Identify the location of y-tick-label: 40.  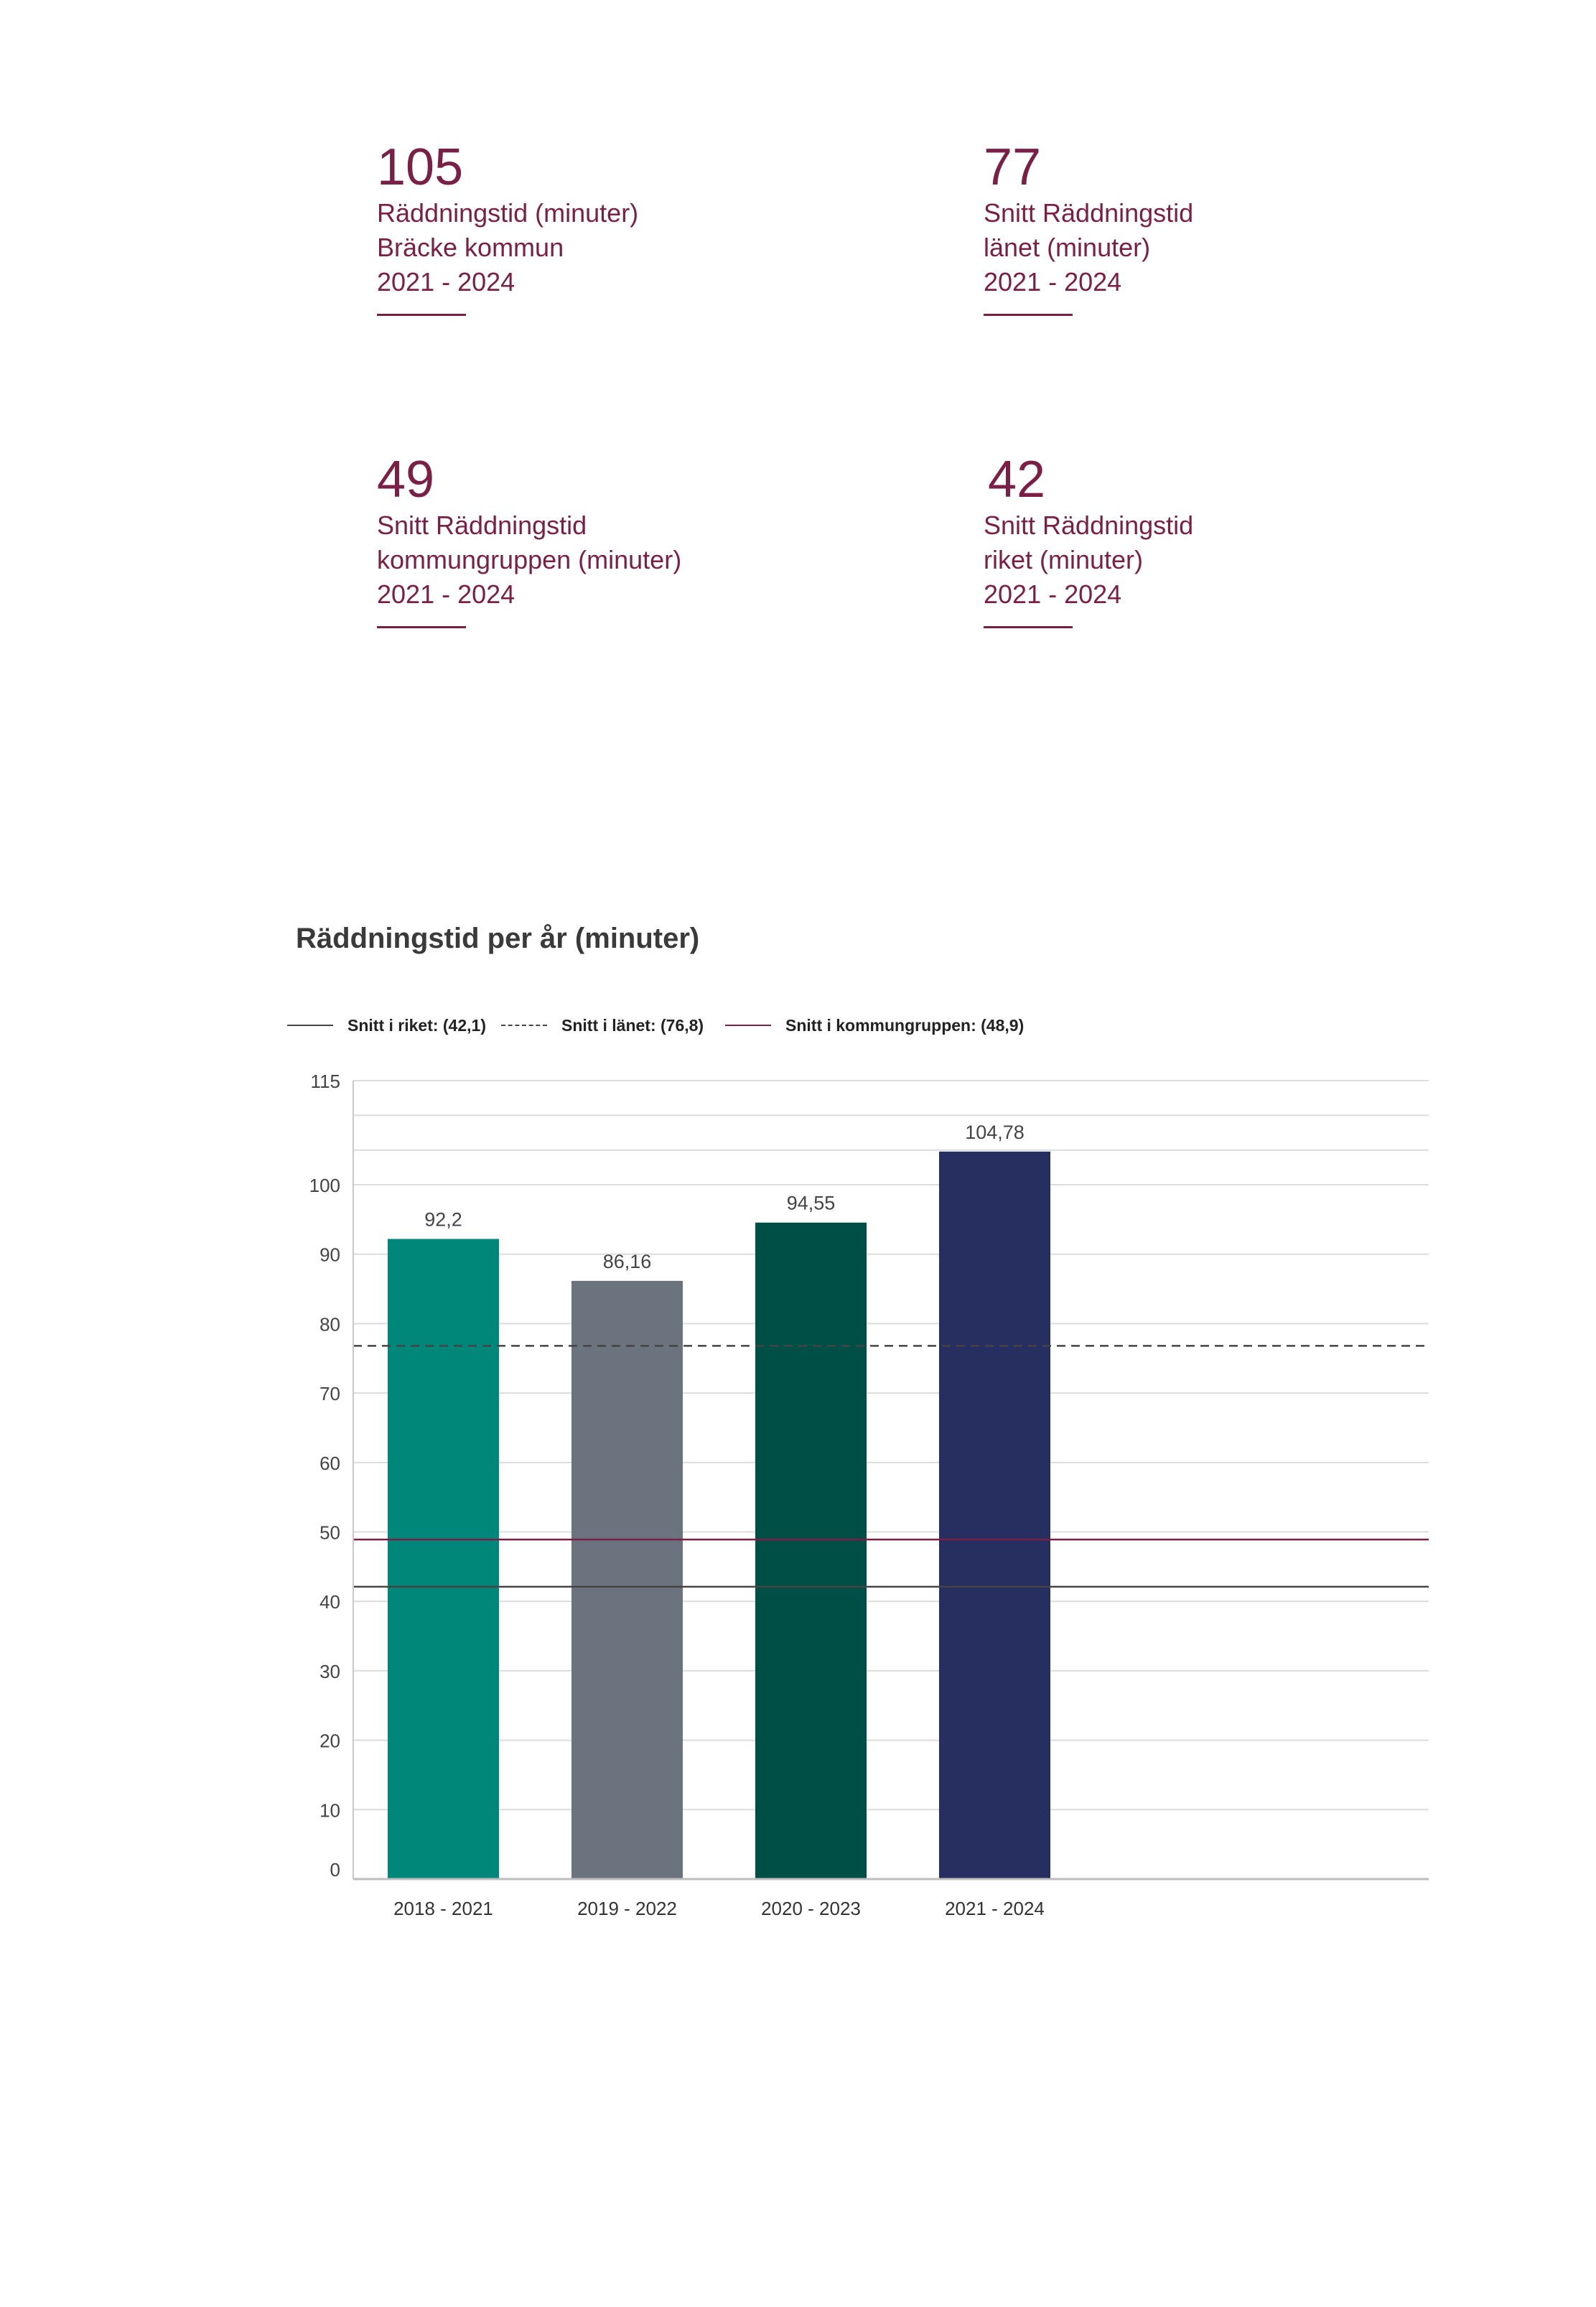
(329, 1602).